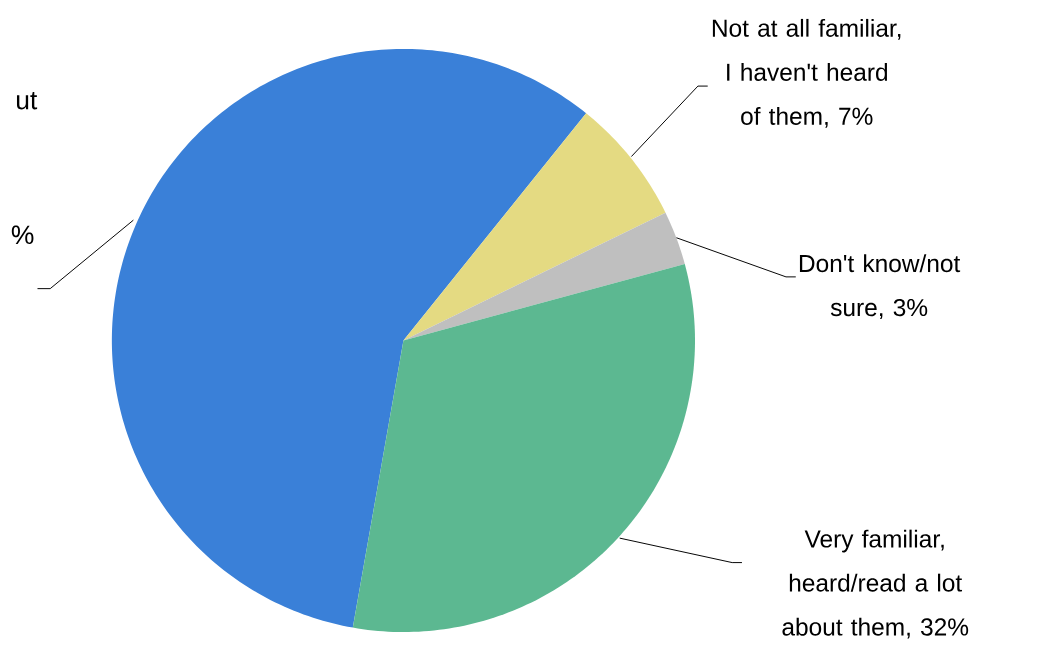 The height and width of the screenshot is (646, 1057). Describe the element at coordinates (875, 584) in the screenshot. I see `slice-label: Very familiar, heard/read a lot about them, 32%` at that location.